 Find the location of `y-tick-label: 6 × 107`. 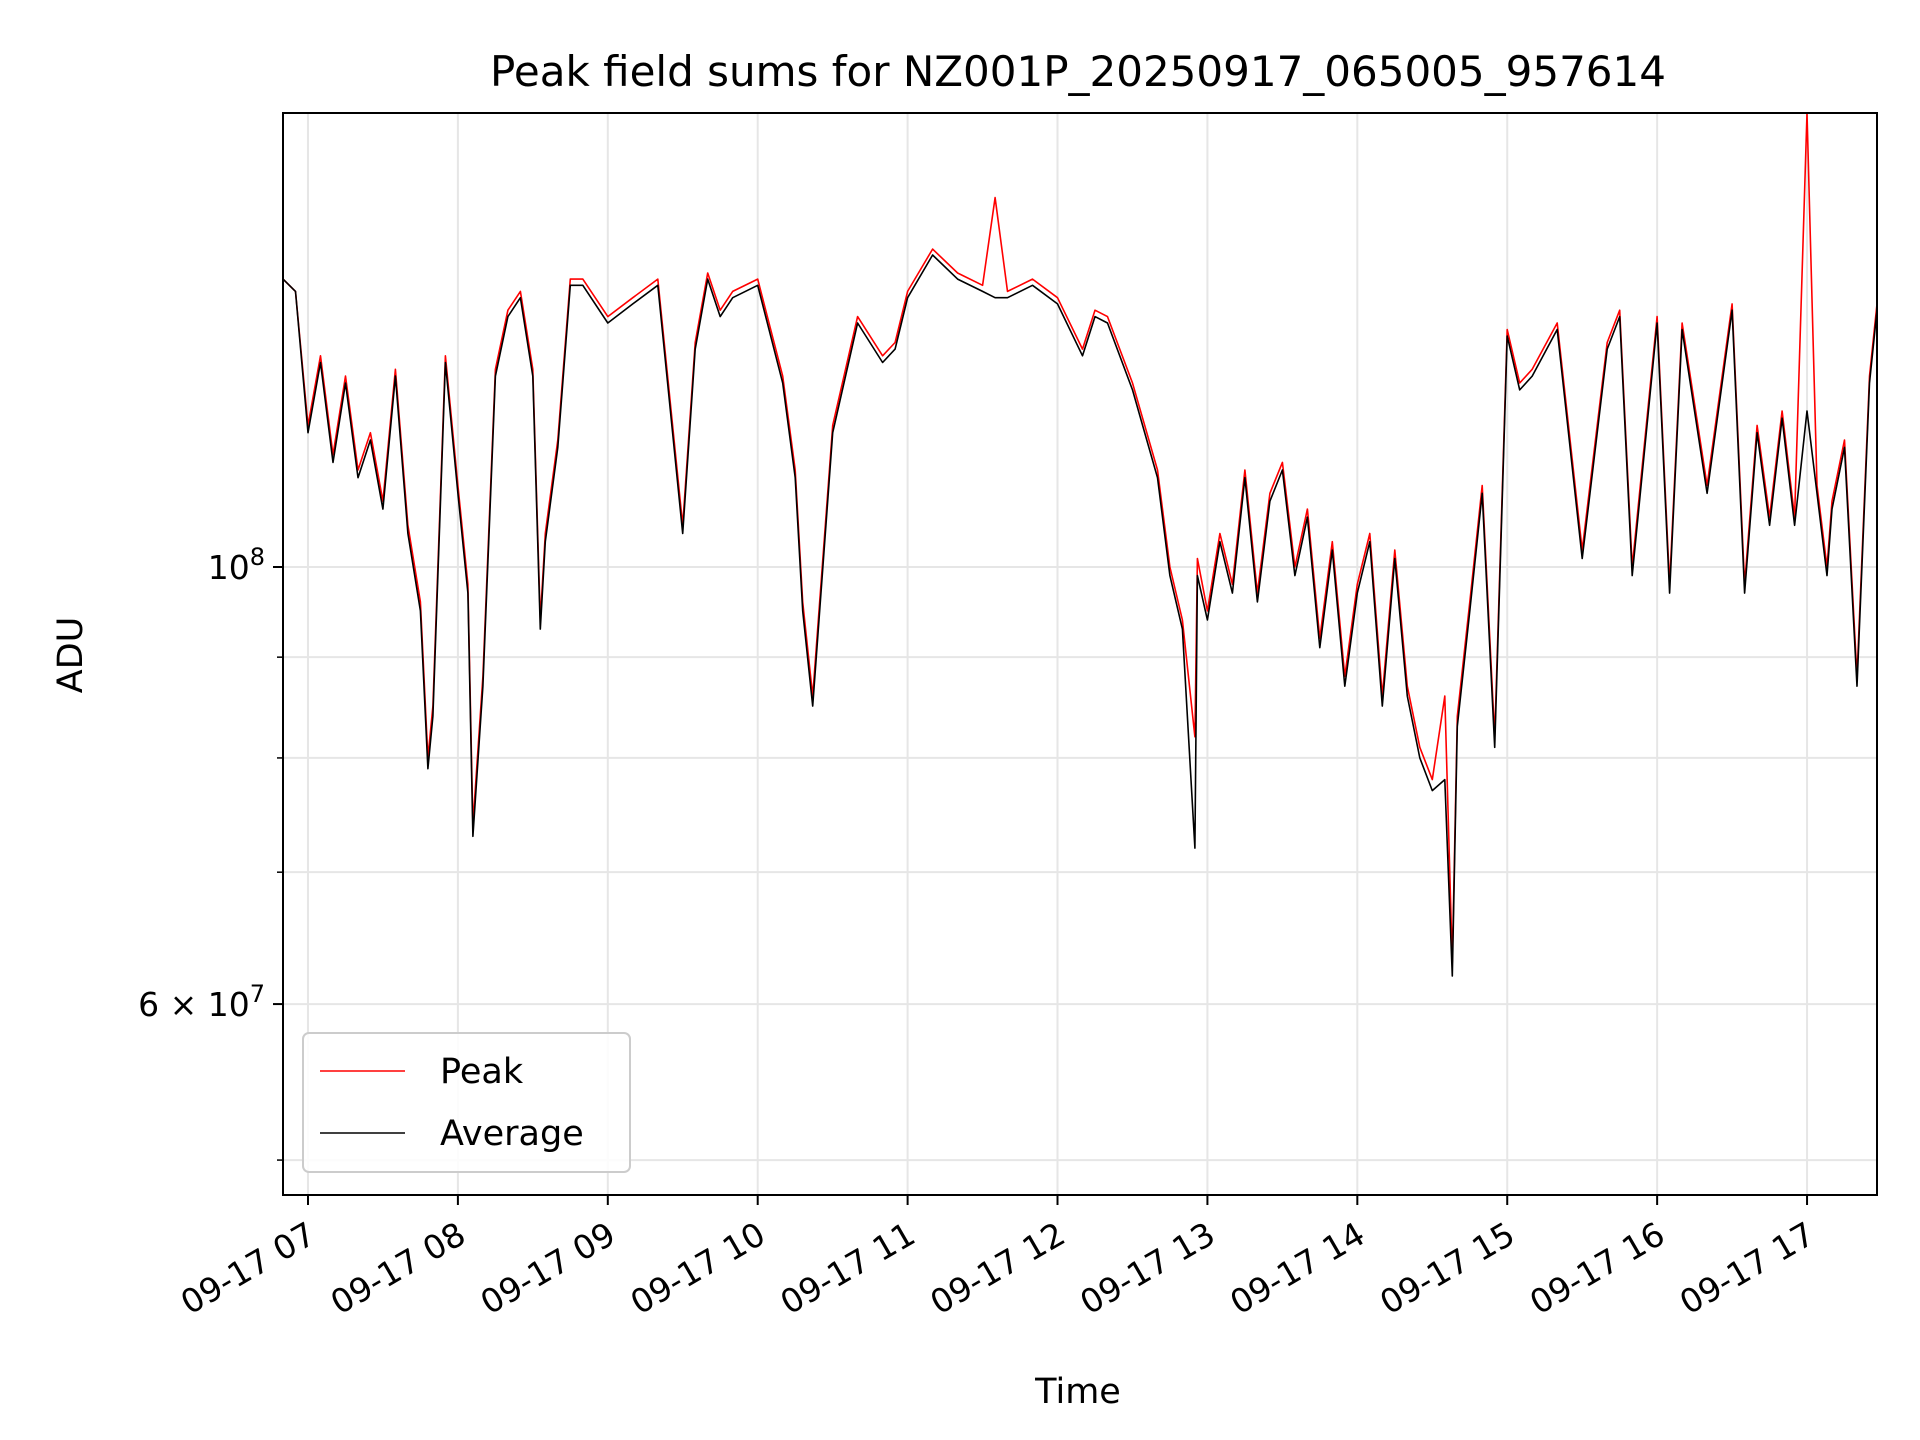

y-tick-label: 6 × 107 is located at coordinates (201, 1002).